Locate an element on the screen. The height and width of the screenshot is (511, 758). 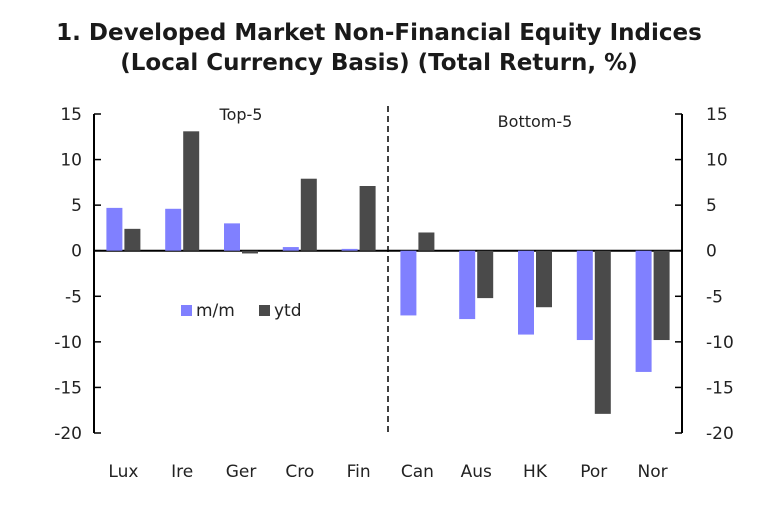
bar-ytd-cro is located at coordinates (308, 214).